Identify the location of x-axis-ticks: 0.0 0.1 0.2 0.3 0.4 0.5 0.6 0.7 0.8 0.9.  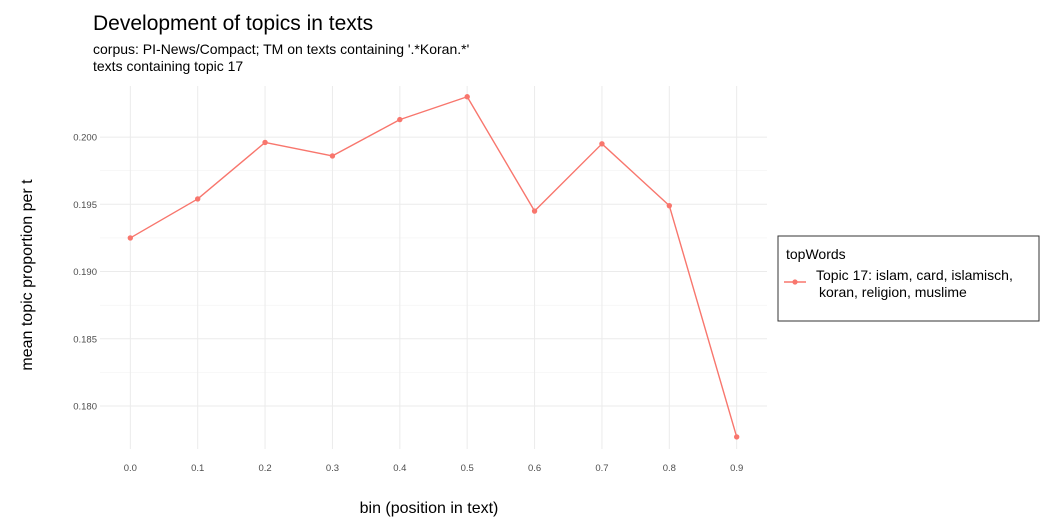
(434, 468).